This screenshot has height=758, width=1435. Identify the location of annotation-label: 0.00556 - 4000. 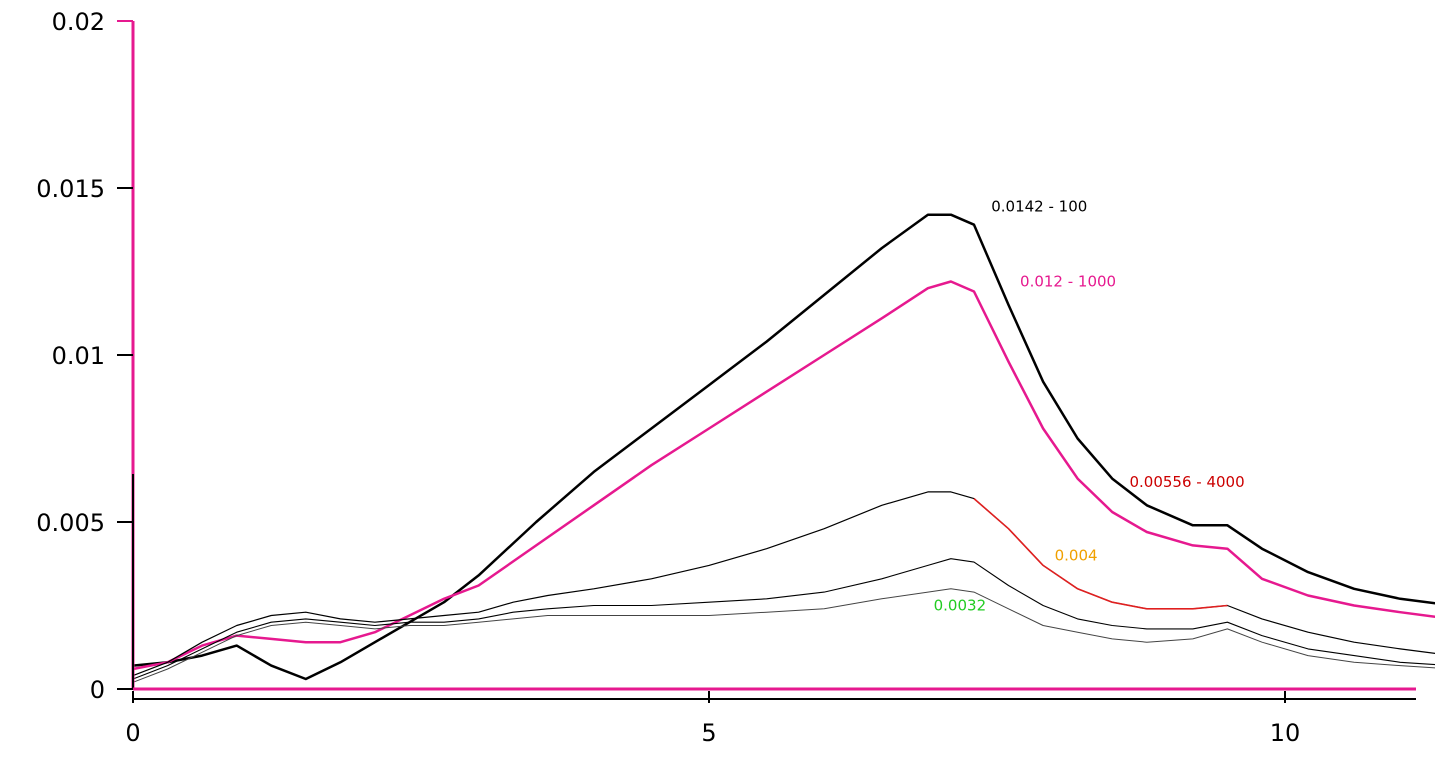
(1186, 482).